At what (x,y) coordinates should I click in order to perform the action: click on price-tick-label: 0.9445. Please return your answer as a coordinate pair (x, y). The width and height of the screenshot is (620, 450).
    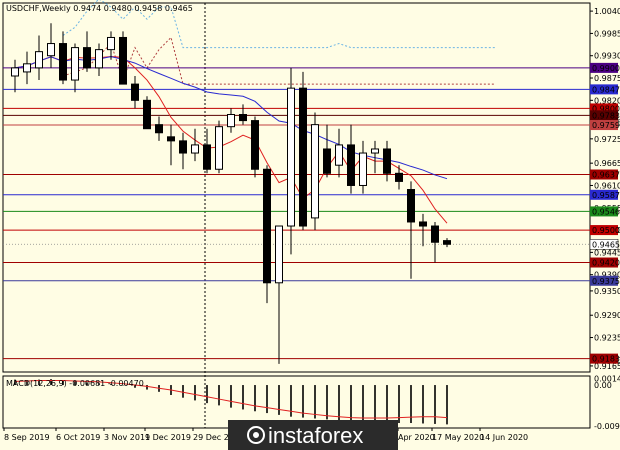
    Looking at the image, I should click on (607, 252).